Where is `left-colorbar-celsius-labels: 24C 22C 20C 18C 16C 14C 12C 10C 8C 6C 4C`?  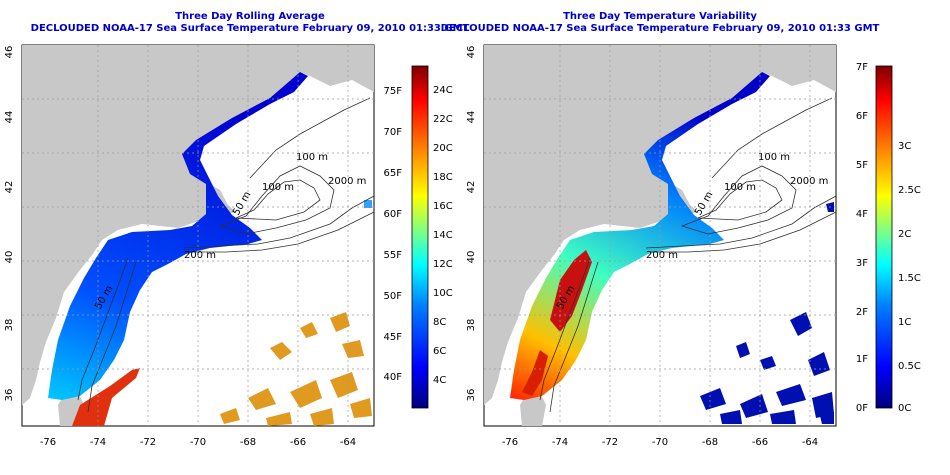
left-colorbar-celsius-labels: 24C 22C 20C 18C 16C 14C 12C 10C 8C 6C 4C is located at coordinates (443, 235).